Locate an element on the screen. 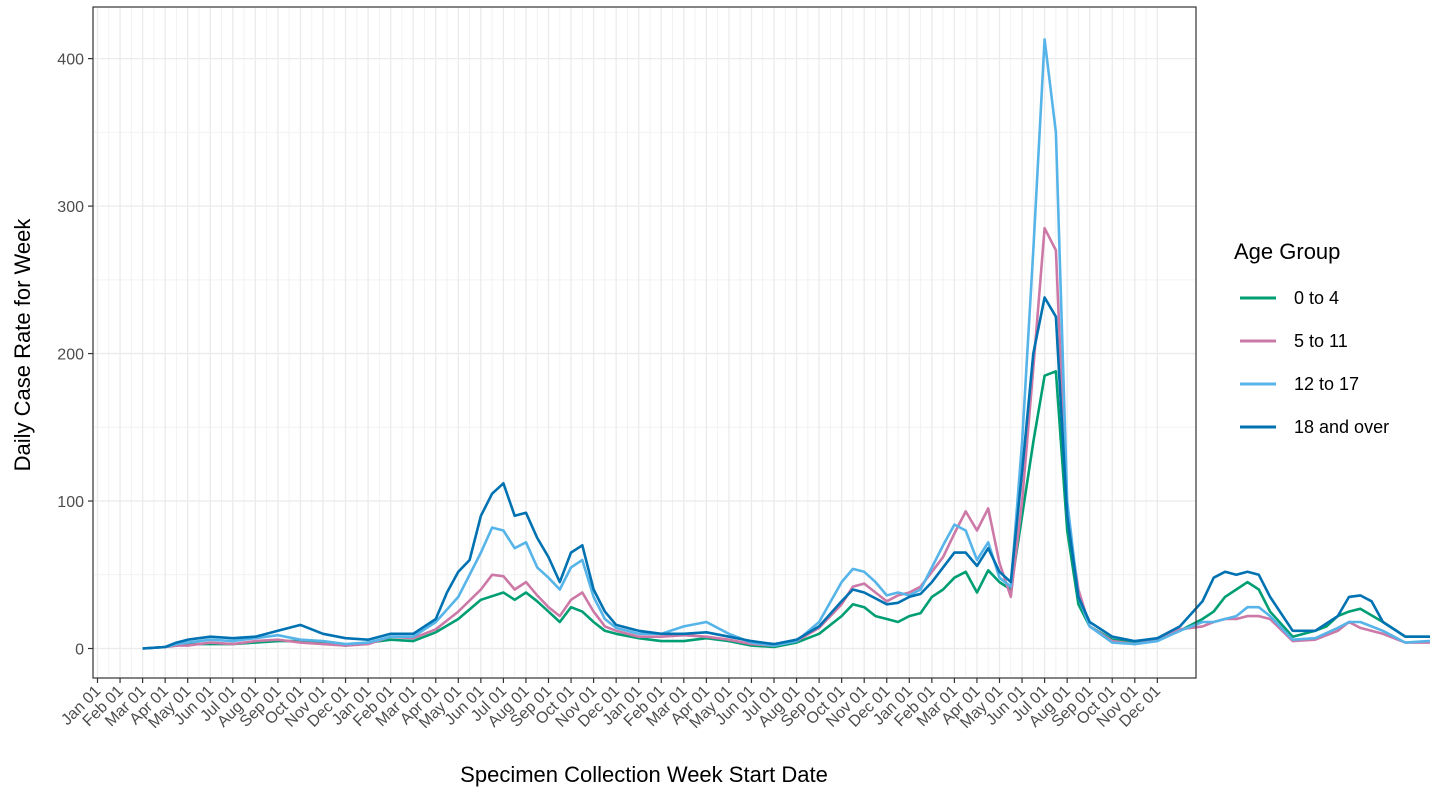  legend-title: Age Group is located at coordinates (1287, 251).